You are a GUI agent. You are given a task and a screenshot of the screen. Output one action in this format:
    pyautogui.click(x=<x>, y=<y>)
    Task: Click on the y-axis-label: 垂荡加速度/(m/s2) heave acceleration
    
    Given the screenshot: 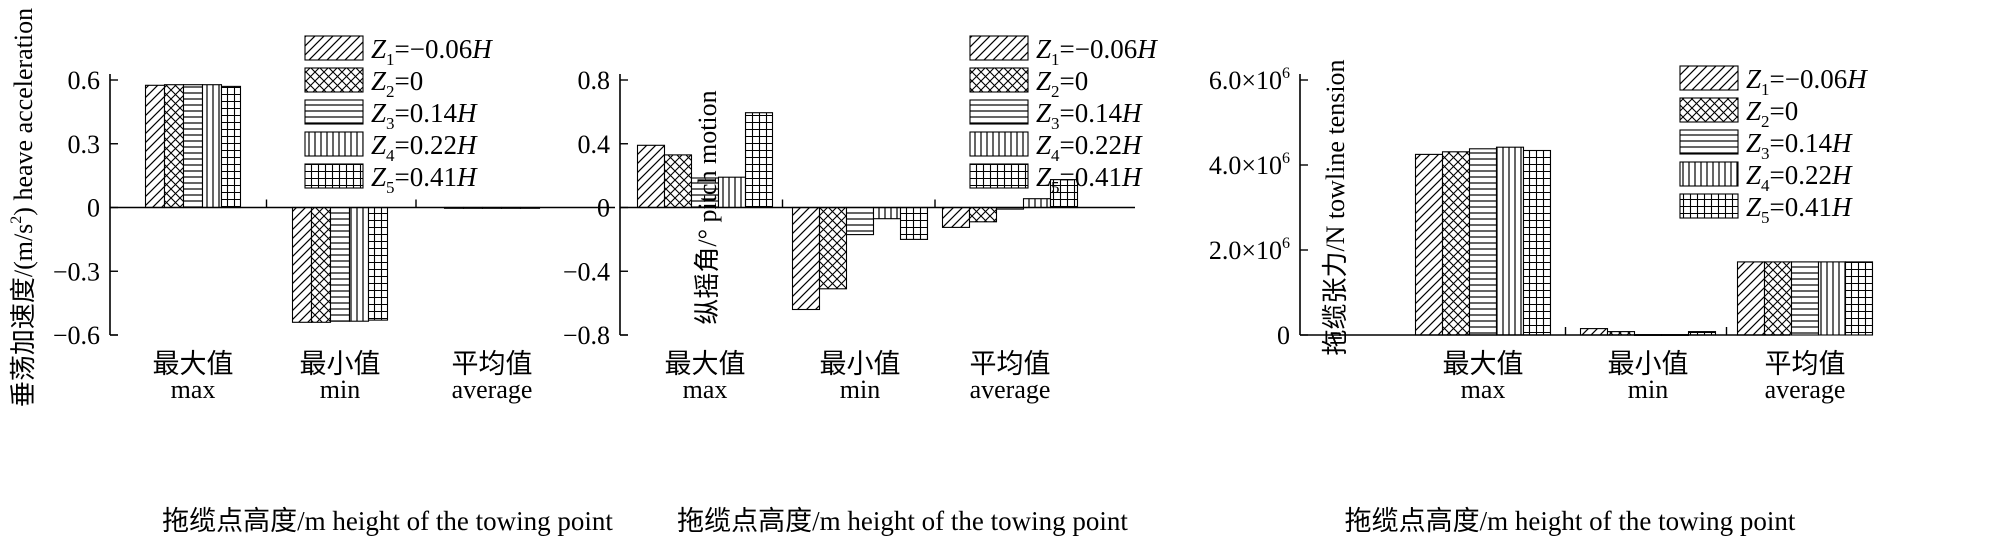 What is the action you would take?
    pyautogui.click(x=23, y=207)
    